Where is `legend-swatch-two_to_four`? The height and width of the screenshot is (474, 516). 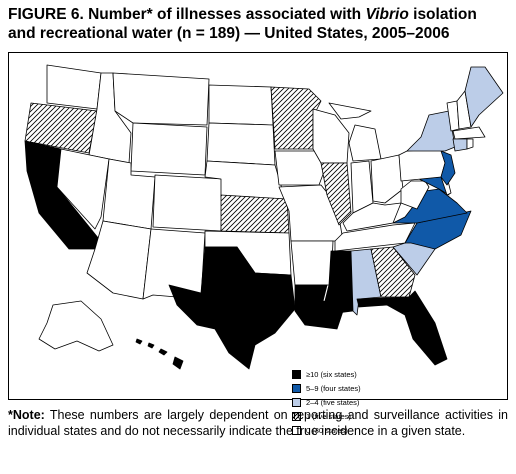
legend-swatch-two_to_four is located at coordinates (296, 402).